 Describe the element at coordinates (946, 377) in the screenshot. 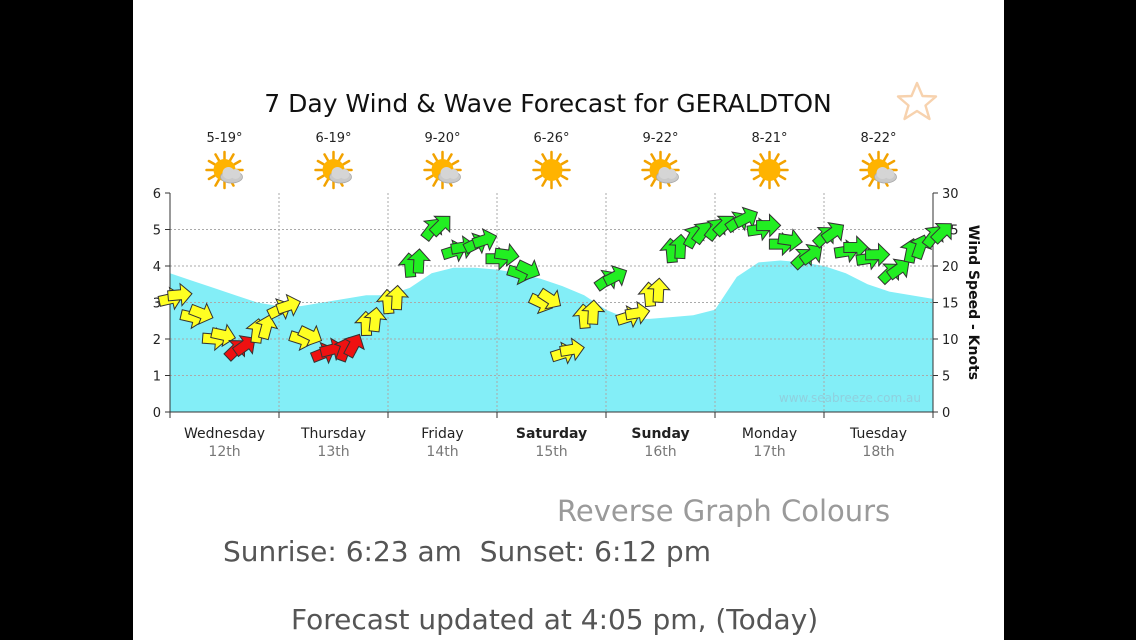

I see `y-tick-label-right: 5` at that location.